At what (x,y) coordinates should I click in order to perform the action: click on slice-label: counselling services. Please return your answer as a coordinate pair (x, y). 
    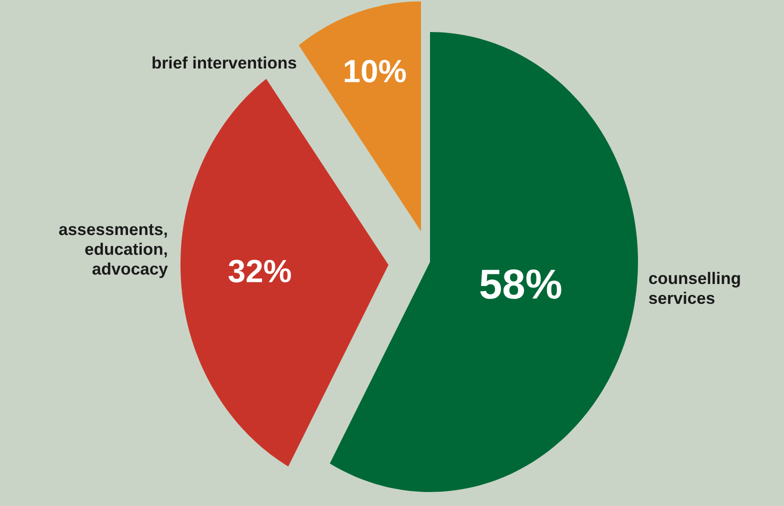
    Looking at the image, I should click on (694, 288).